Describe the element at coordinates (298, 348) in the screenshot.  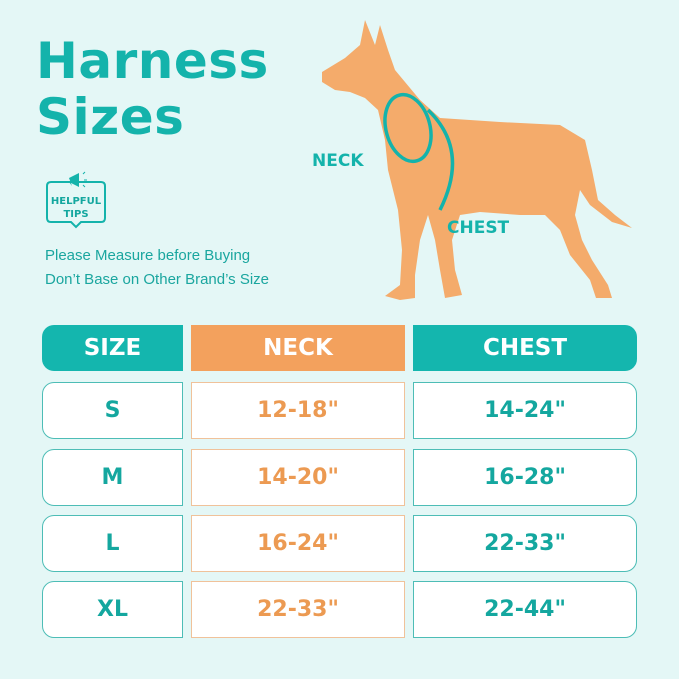
I see `header-neck: NECK` at that location.